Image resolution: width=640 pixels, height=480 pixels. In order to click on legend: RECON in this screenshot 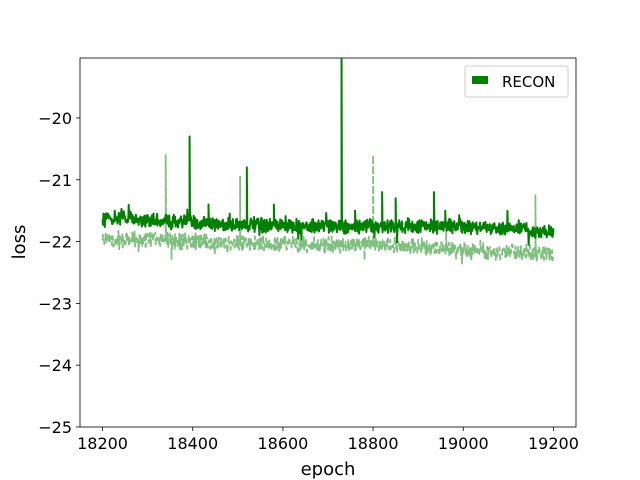, I will do `click(516, 81)`.